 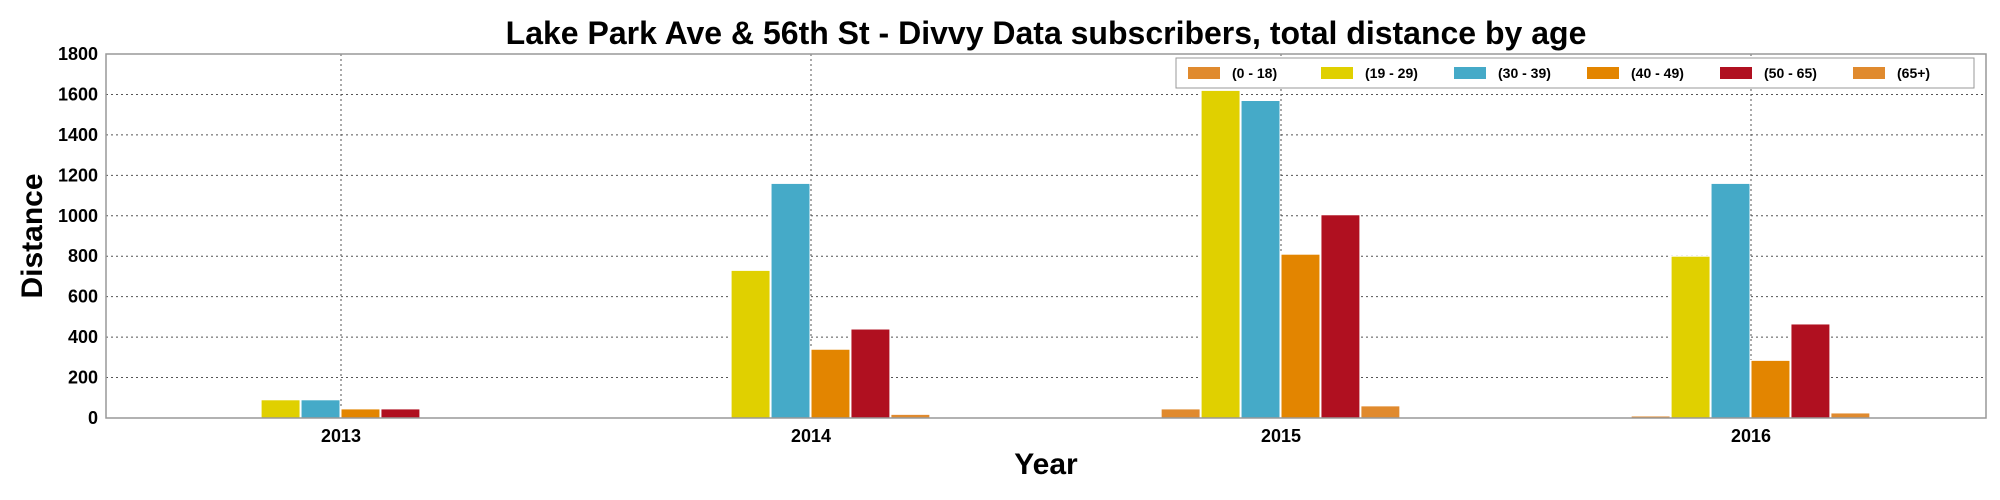 I want to click on y-tick-label: 1600, so click(x=78, y=94).